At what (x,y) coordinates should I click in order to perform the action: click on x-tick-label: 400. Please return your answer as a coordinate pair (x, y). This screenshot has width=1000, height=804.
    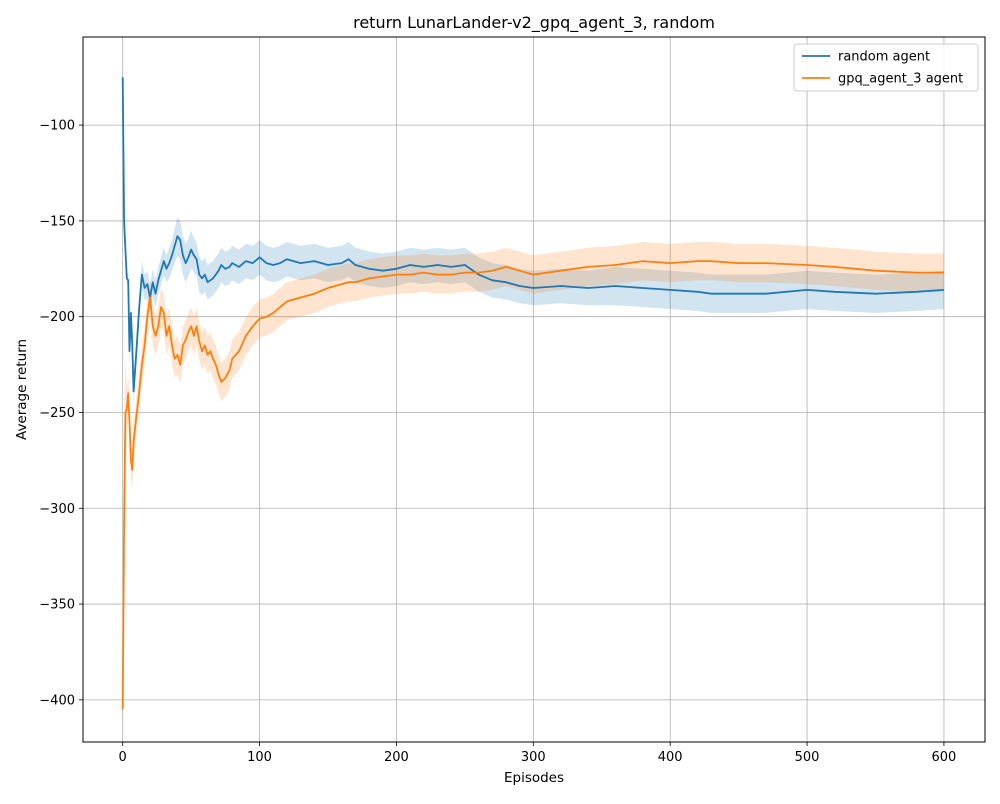
    Looking at the image, I should click on (670, 757).